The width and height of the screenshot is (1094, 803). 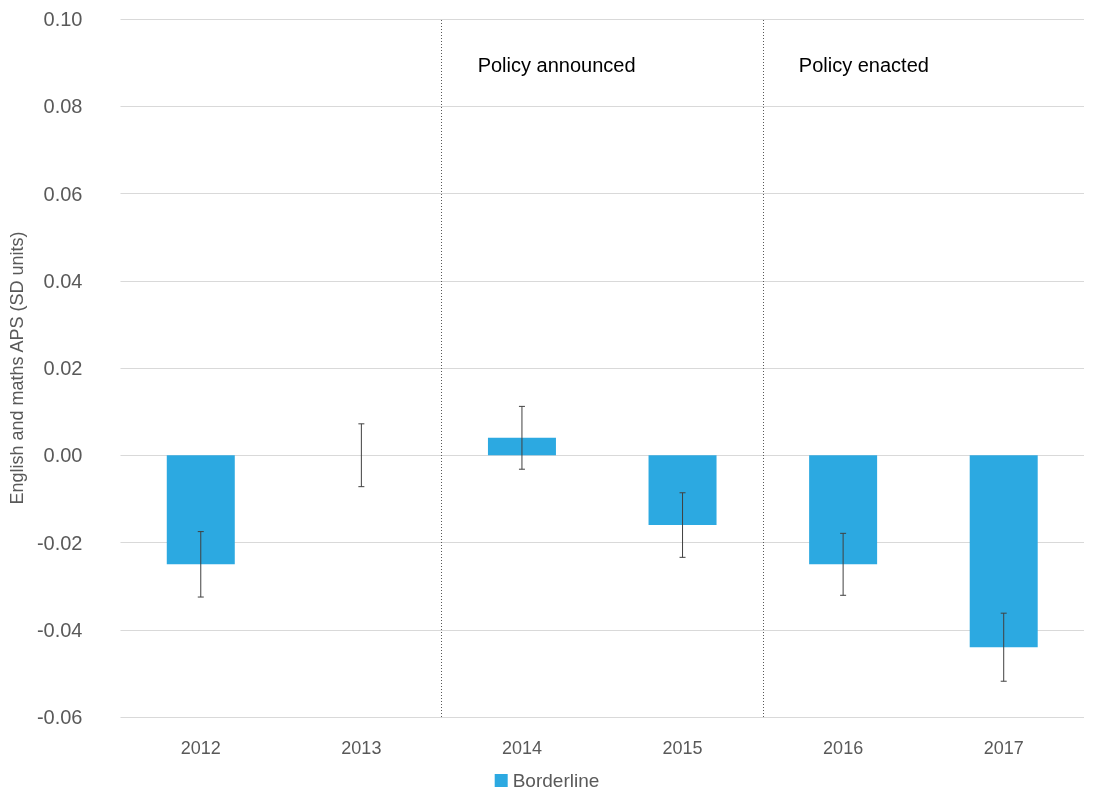 What do you see at coordinates (59, 629) in the screenshot?
I see `y-tick-label: -0.04` at bounding box center [59, 629].